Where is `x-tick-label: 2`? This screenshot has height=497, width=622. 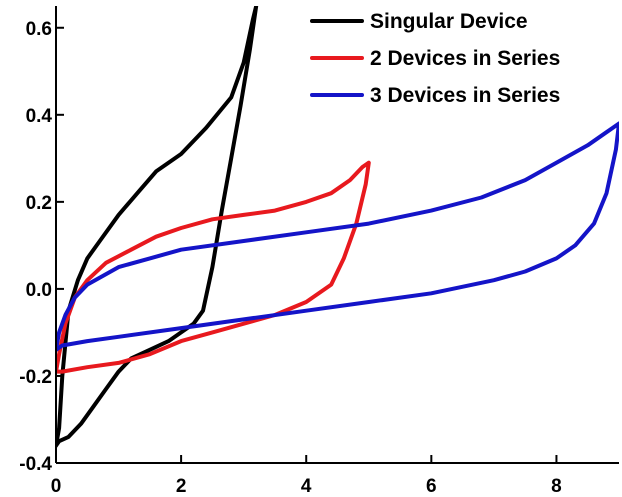 x-tick-label: 2 is located at coordinates (181, 486).